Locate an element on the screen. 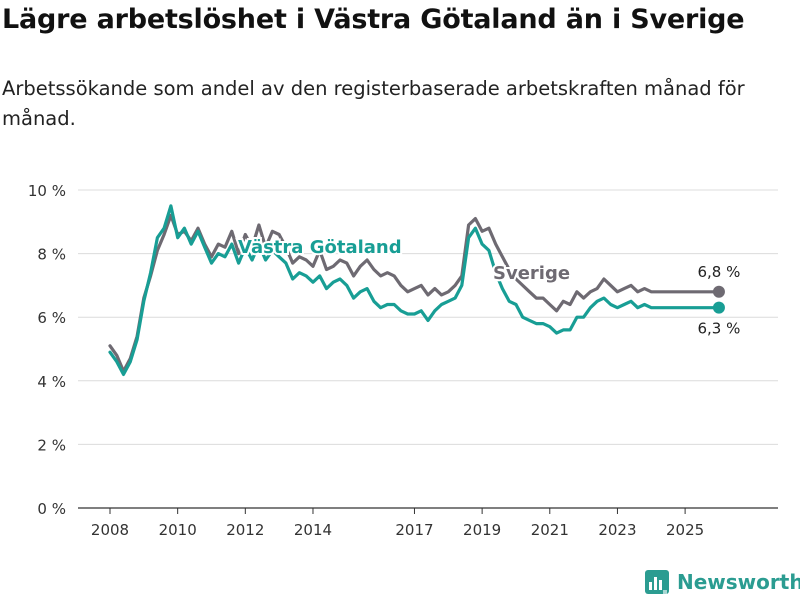  y-tick-label: 2 % is located at coordinates (51, 445).